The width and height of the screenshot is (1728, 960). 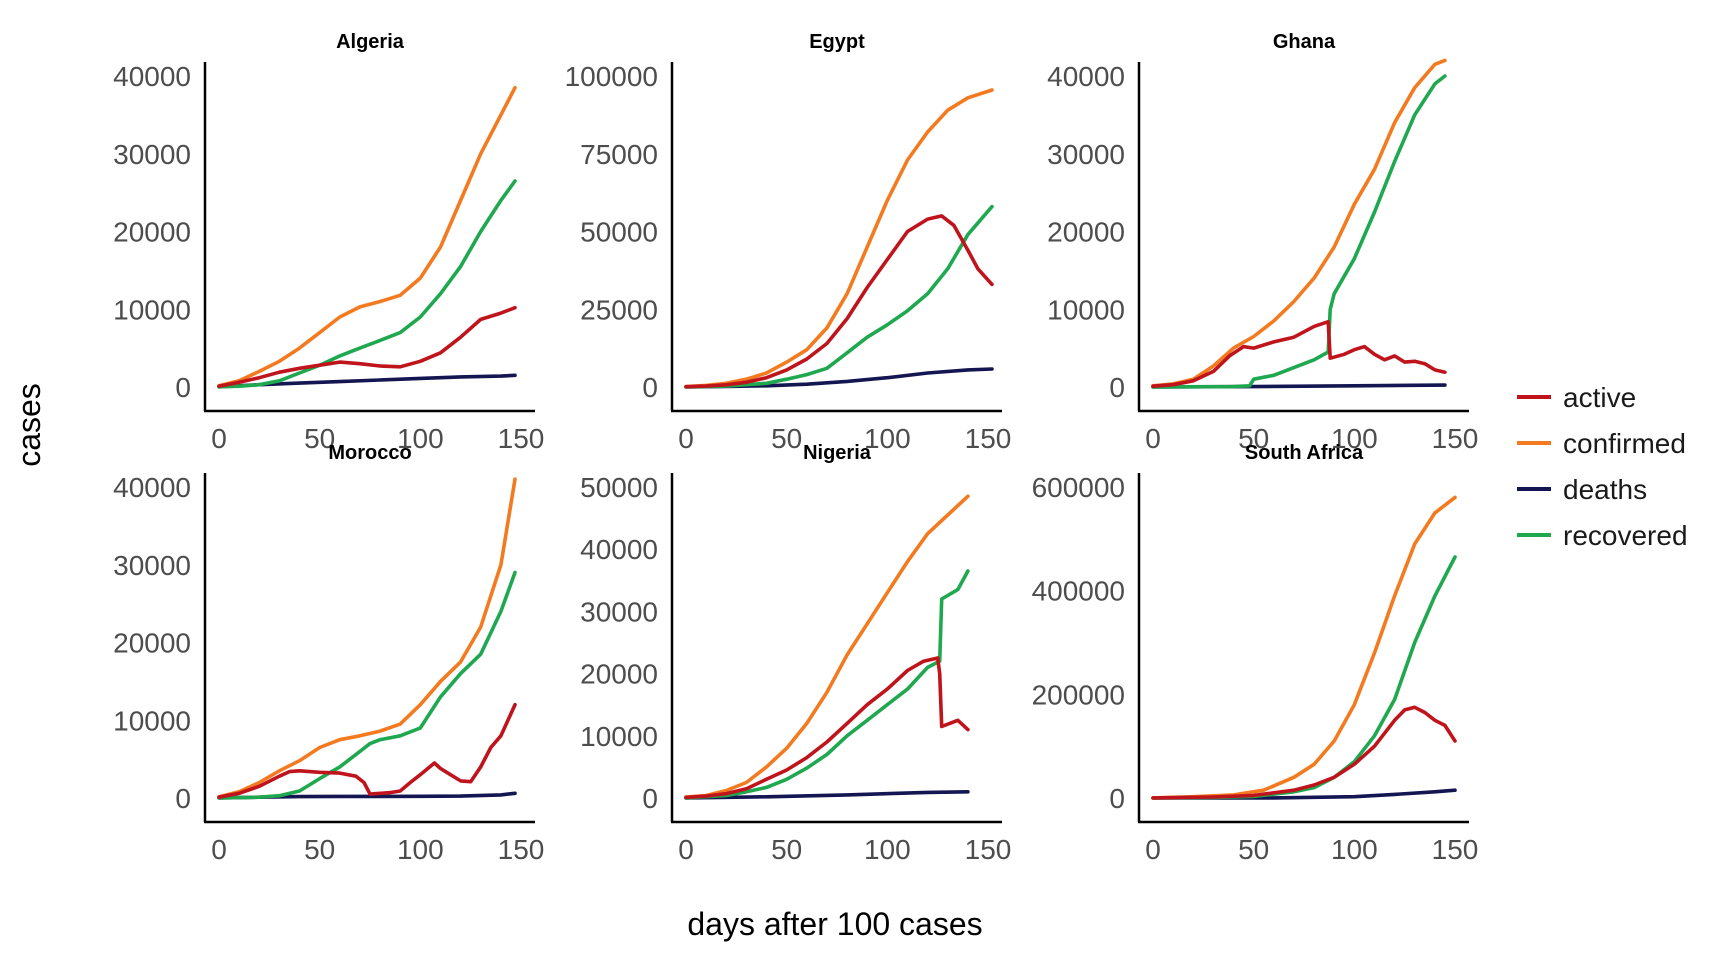 I want to click on series-line-active-algeria, so click(x=367, y=346).